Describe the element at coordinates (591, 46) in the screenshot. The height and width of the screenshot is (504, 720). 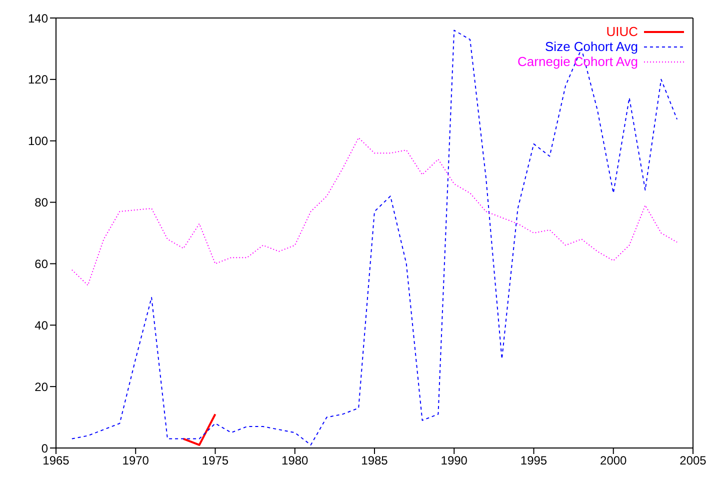
I see `legend-label: Size Cohort Avg` at that location.